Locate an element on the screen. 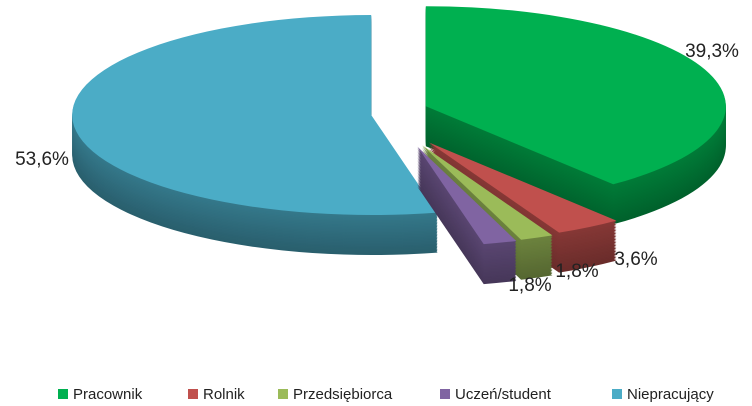 This screenshot has height=406, width=752. legend-label: Rolnik is located at coordinates (224, 394).